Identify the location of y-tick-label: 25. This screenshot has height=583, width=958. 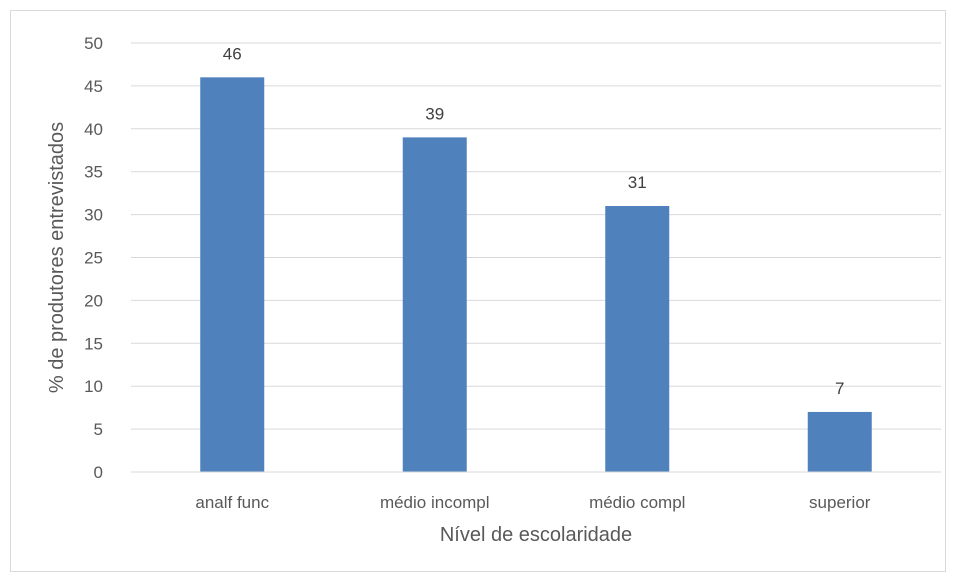
(93, 258).